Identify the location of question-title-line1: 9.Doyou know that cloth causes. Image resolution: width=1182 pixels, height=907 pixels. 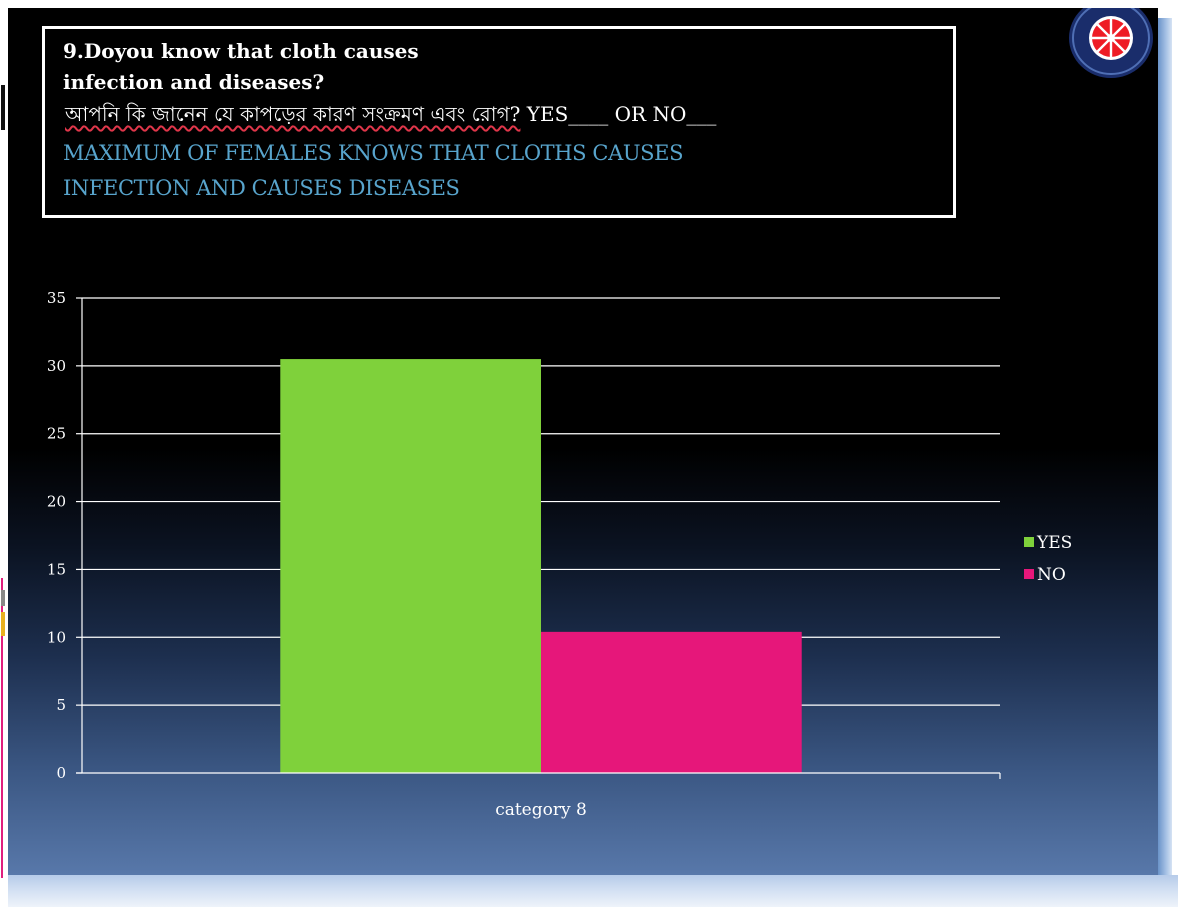
(241, 51).